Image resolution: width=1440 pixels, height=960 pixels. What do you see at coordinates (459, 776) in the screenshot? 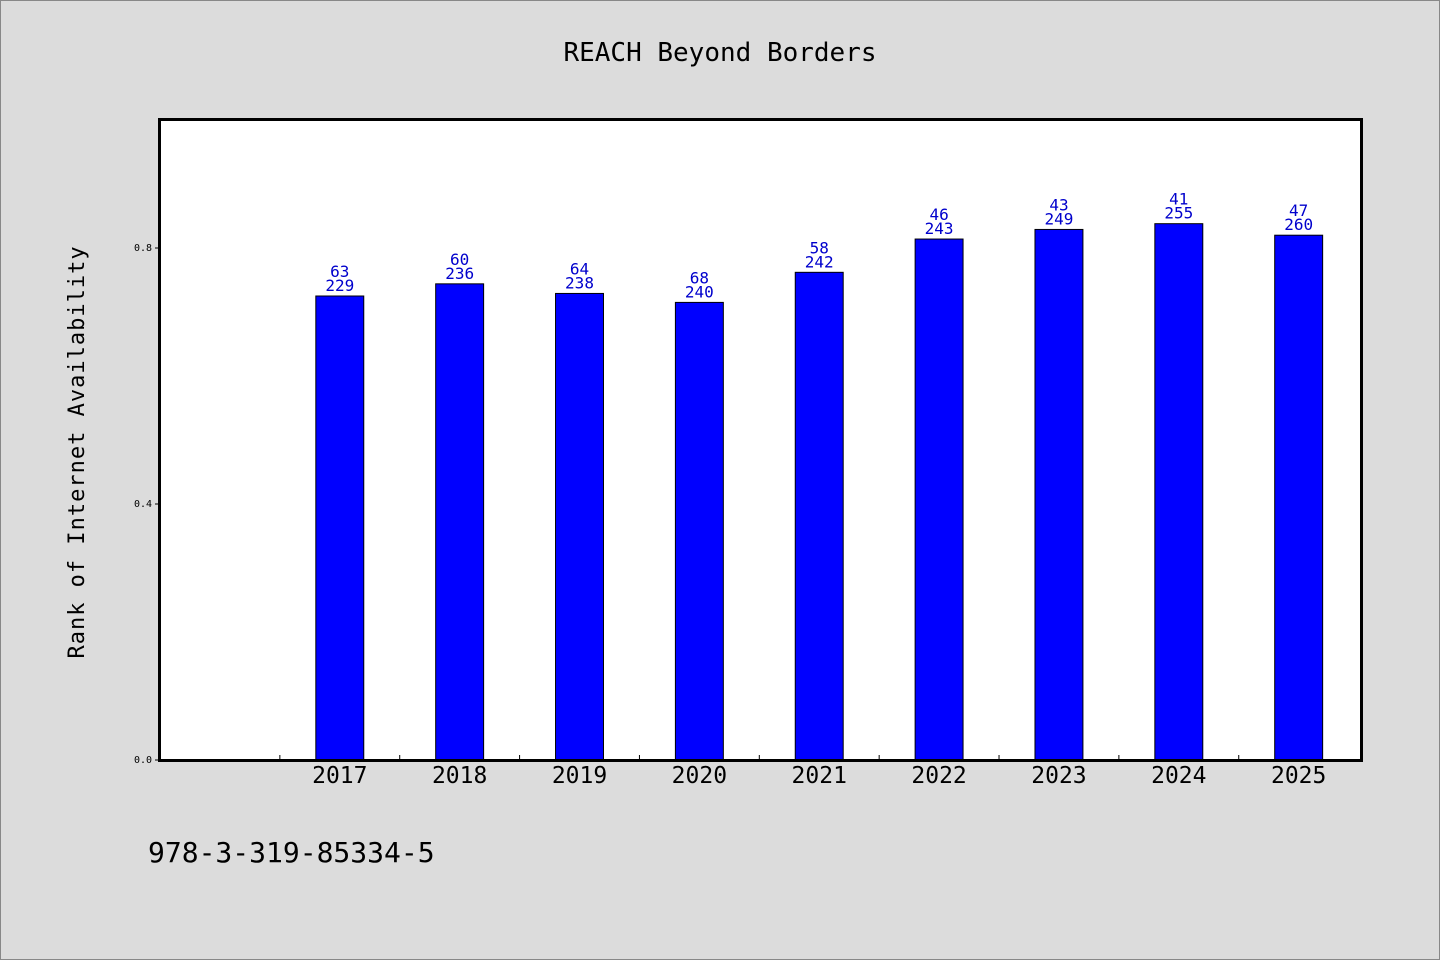
I see `x-tick-label-2018: 2018` at bounding box center [459, 776].